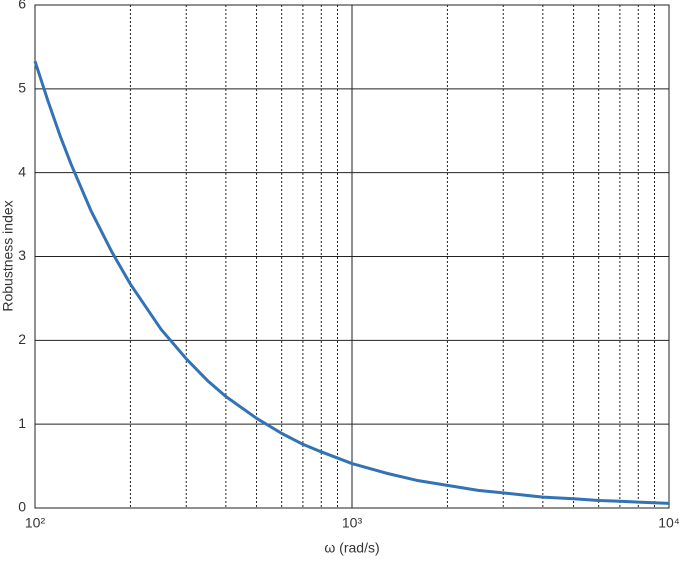 The image size is (685, 561). What do you see at coordinates (669, 523) in the screenshot?
I see `x-tick-label: 10⁴` at bounding box center [669, 523].